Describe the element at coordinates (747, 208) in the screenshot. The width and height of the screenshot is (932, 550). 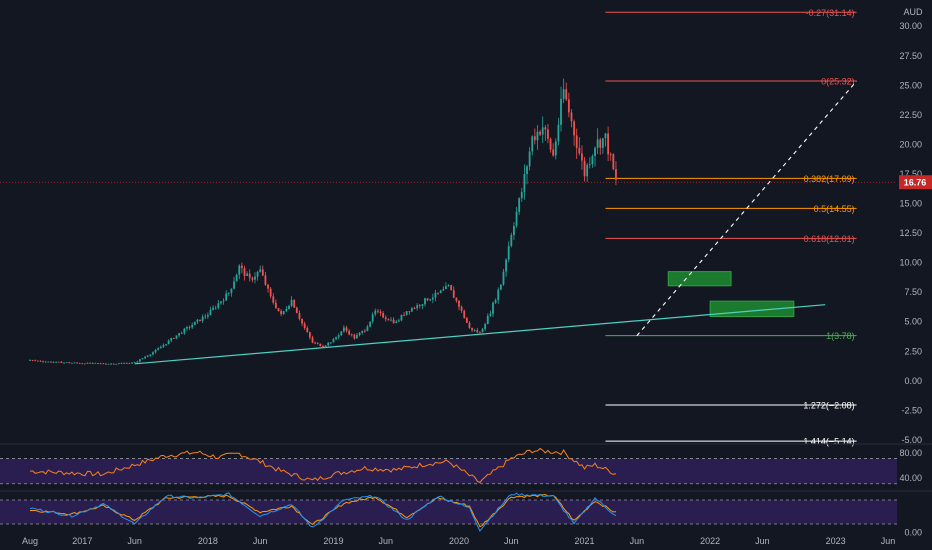
I see `projection-line` at that location.